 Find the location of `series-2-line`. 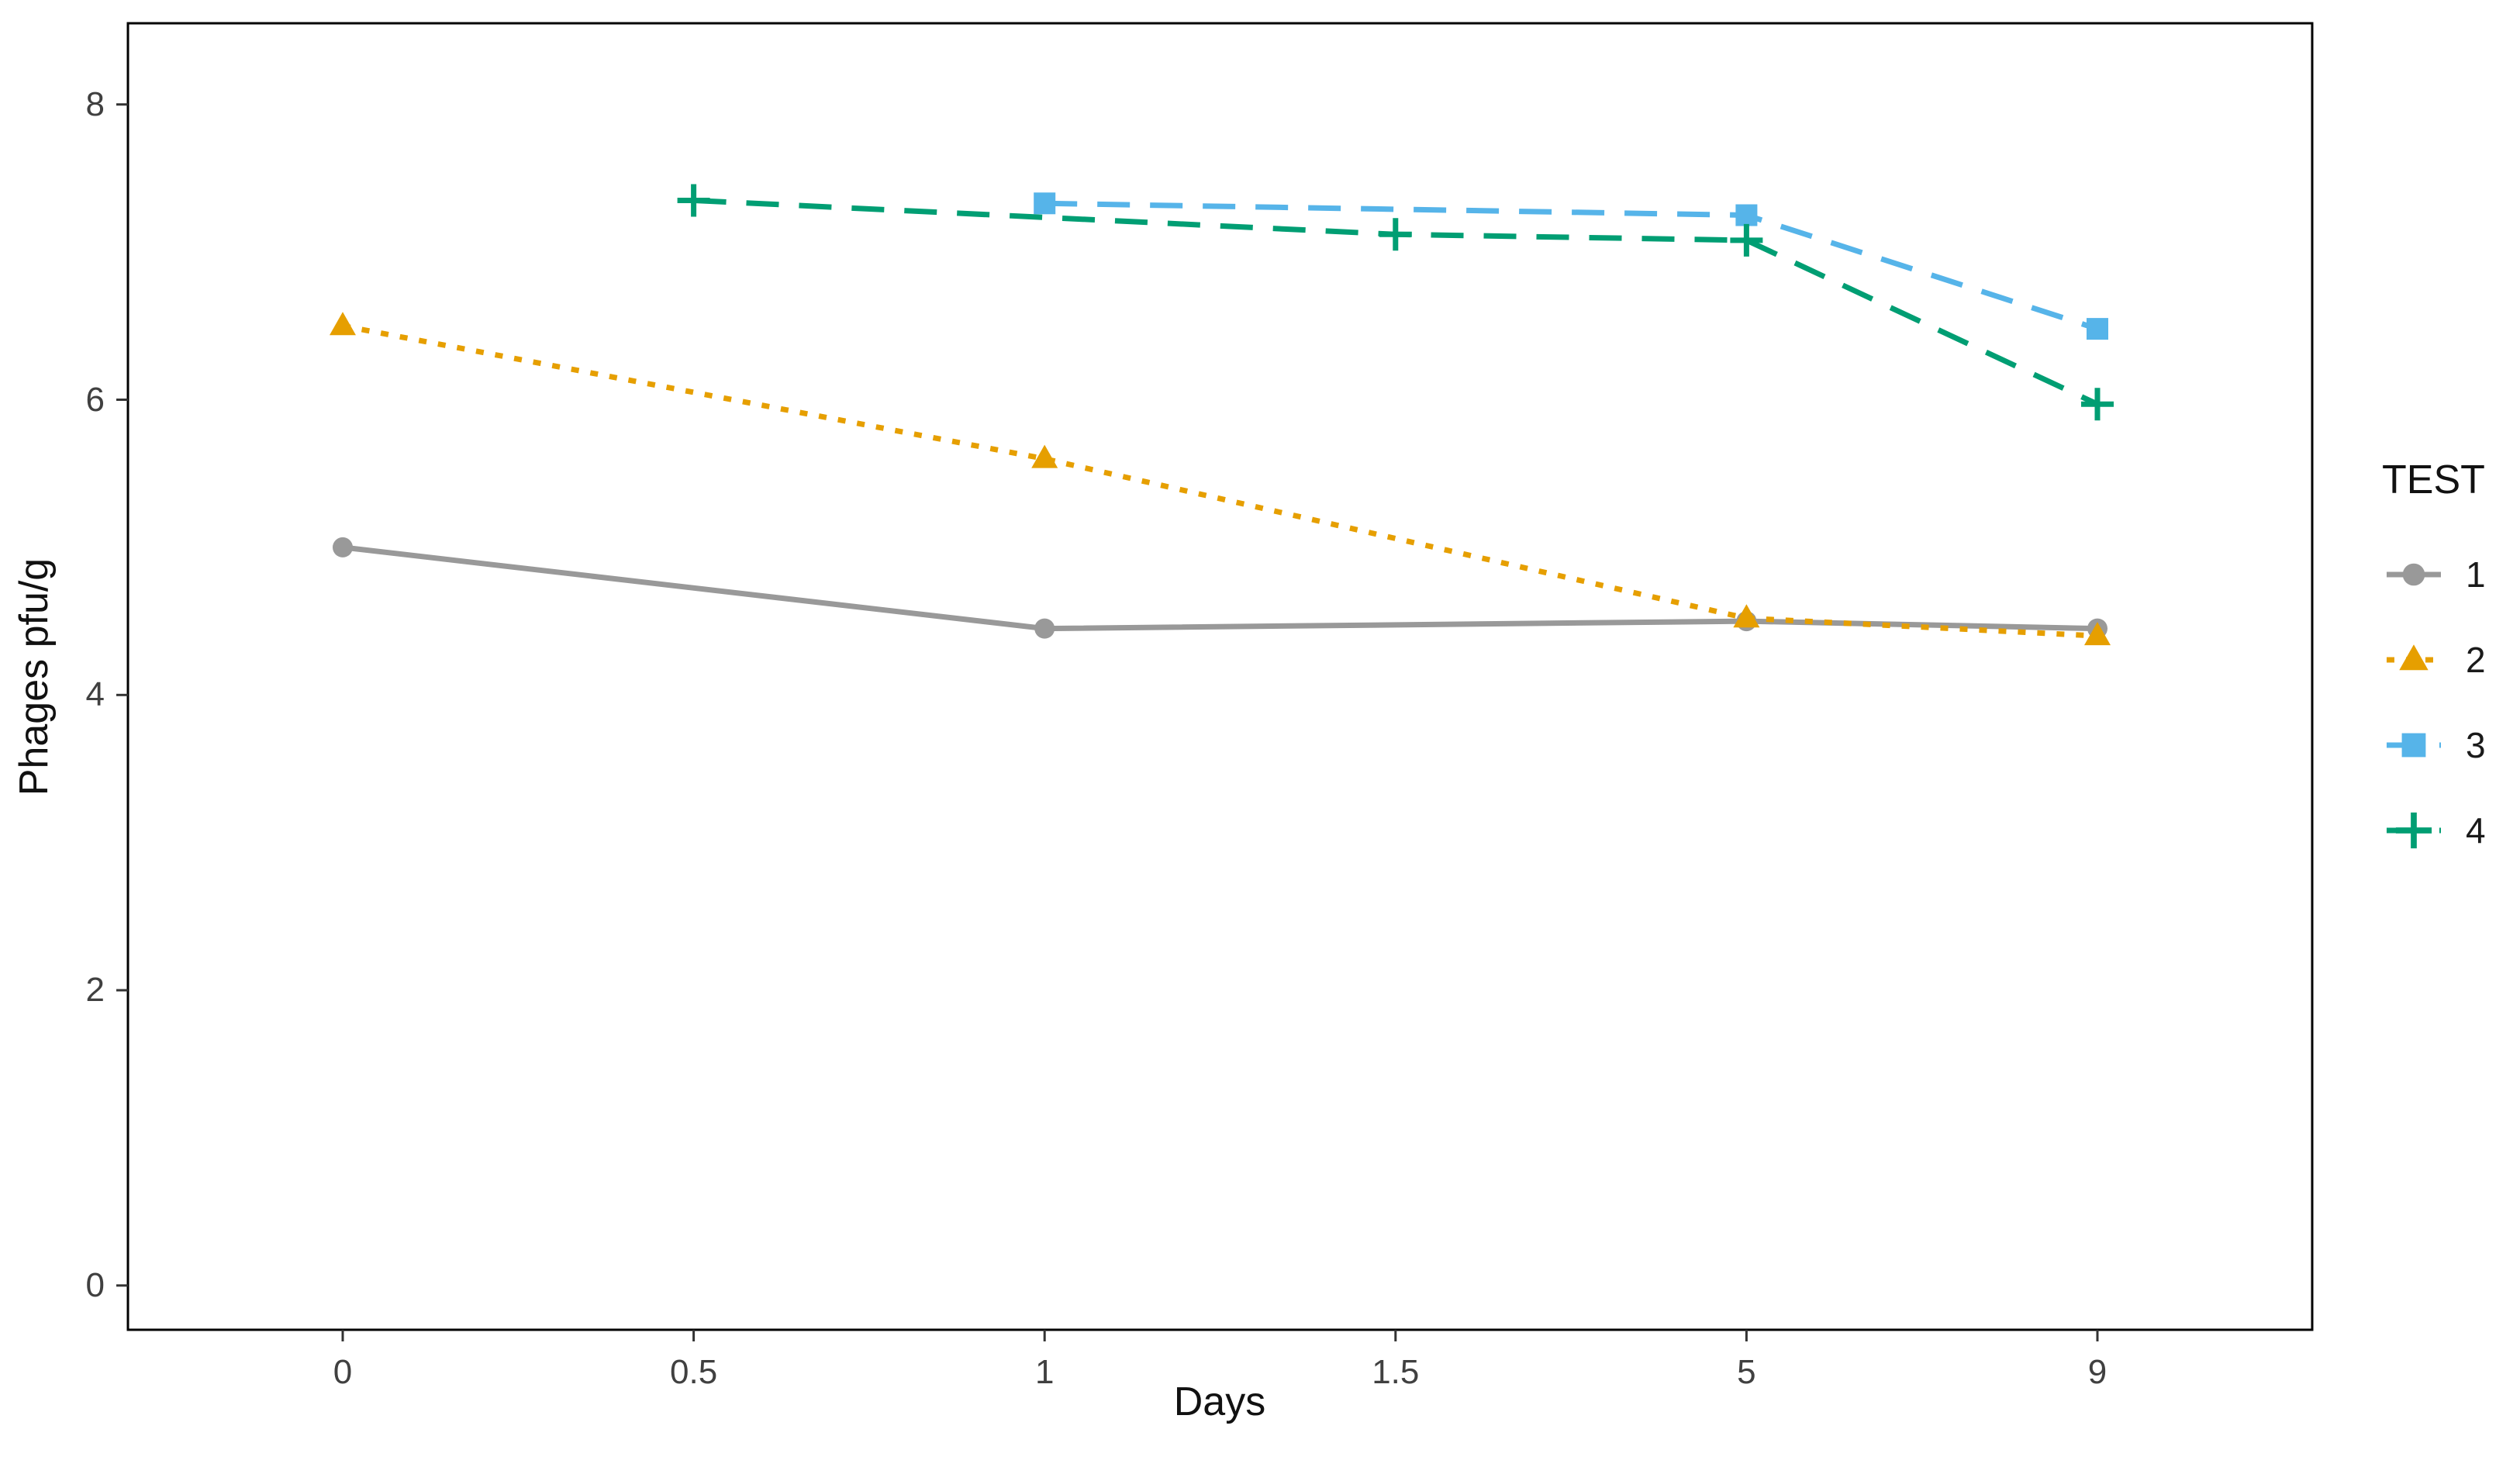

series-2-line is located at coordinates (1220, 481).